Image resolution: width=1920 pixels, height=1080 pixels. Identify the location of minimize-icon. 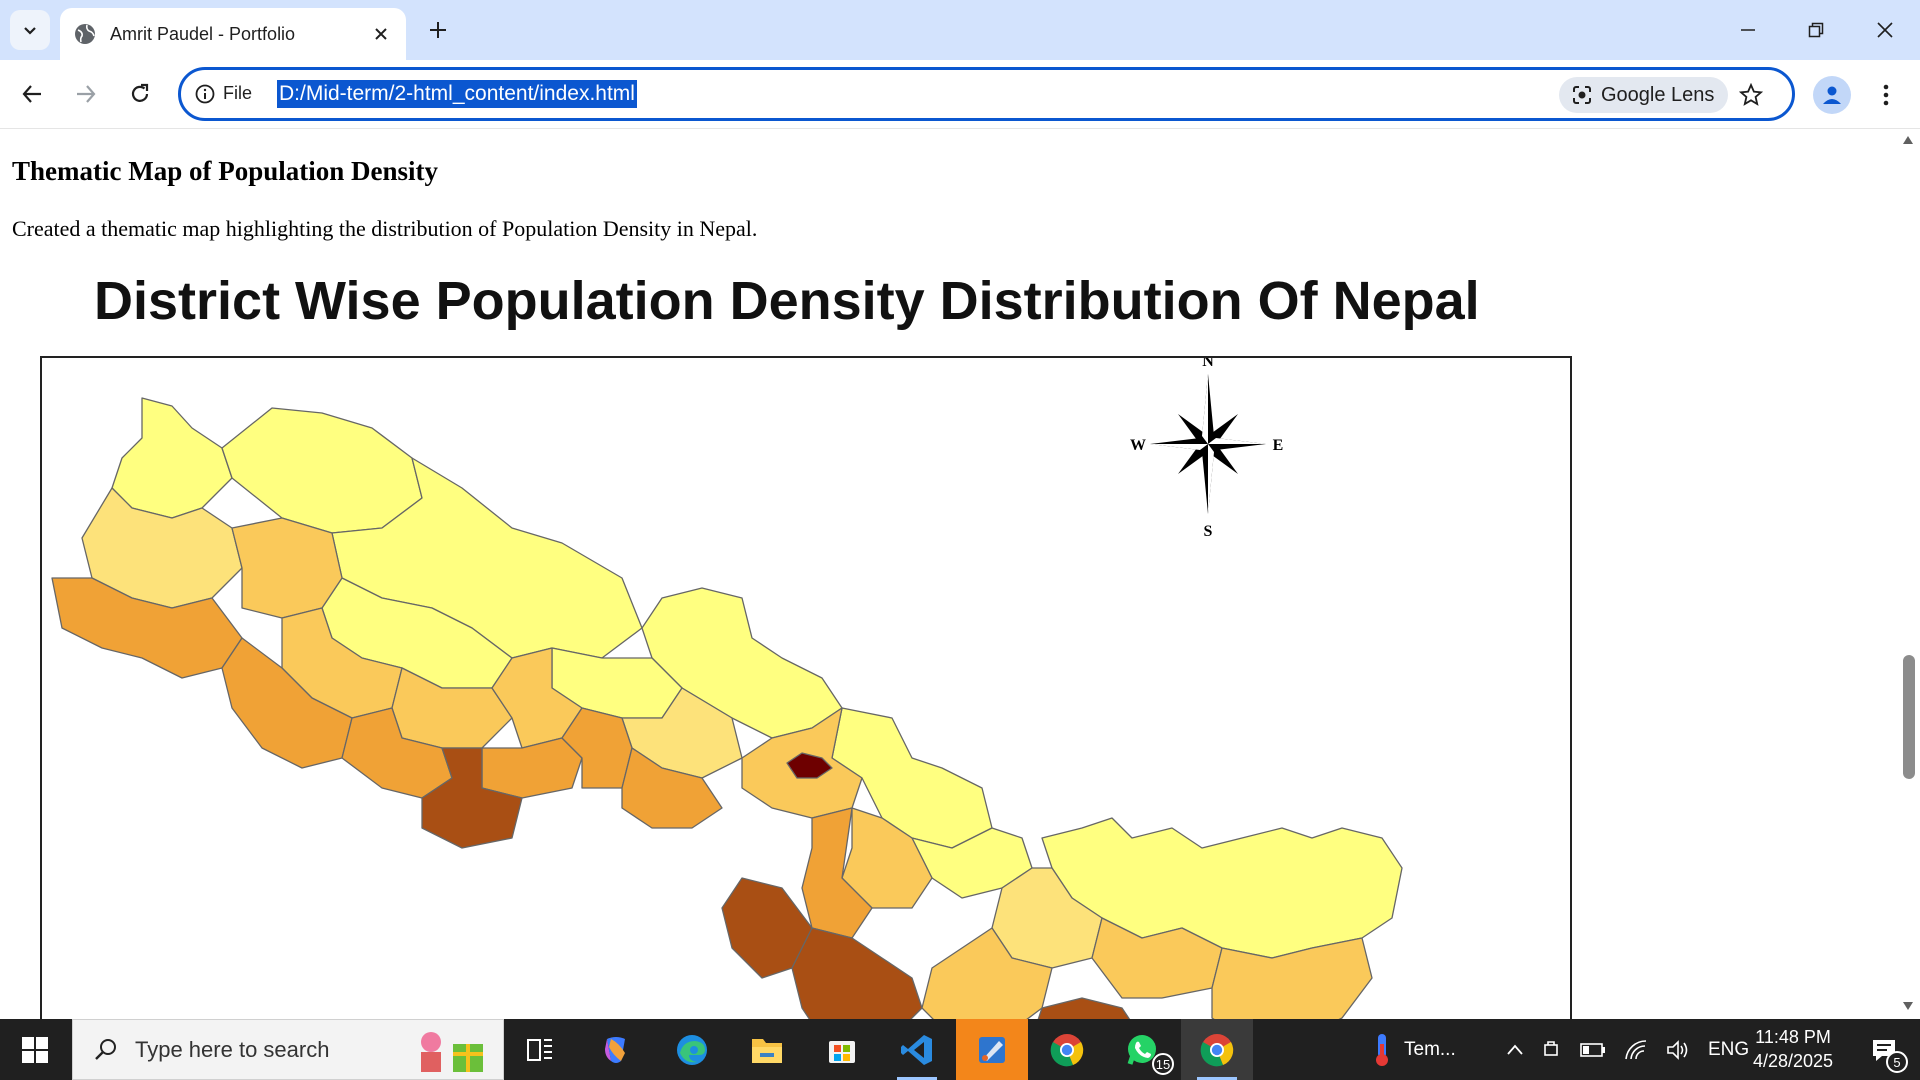
(1748, 30).